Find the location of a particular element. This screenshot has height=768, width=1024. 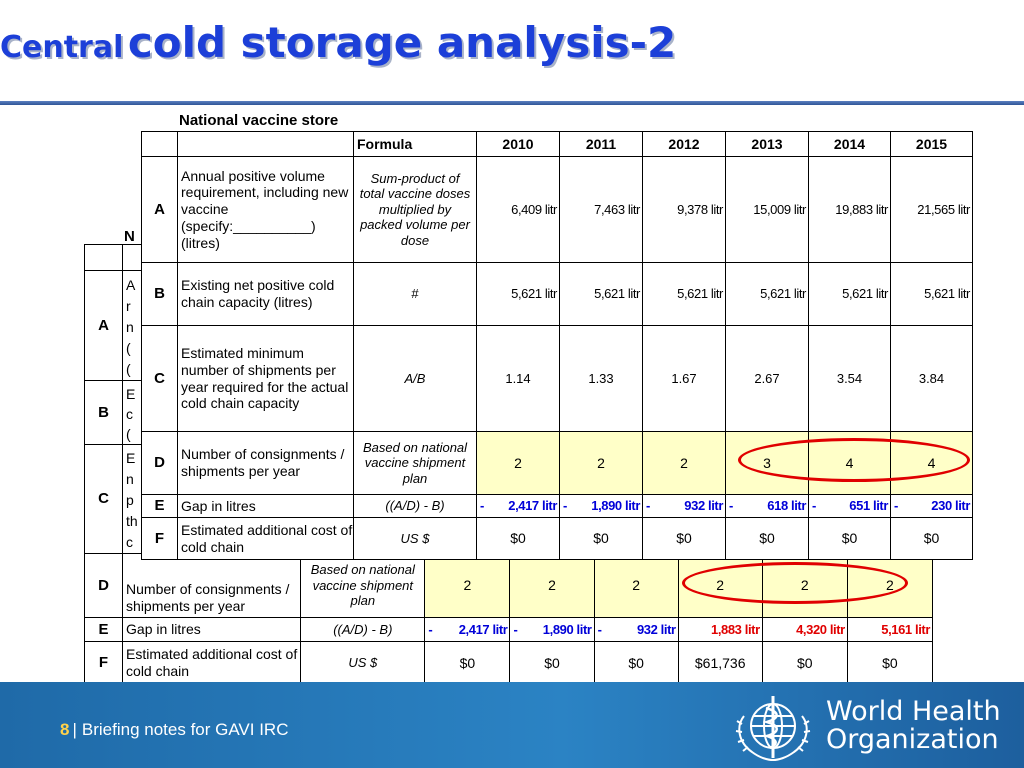

cell-value: 5,161 litr is located at coordinates (890, 629).